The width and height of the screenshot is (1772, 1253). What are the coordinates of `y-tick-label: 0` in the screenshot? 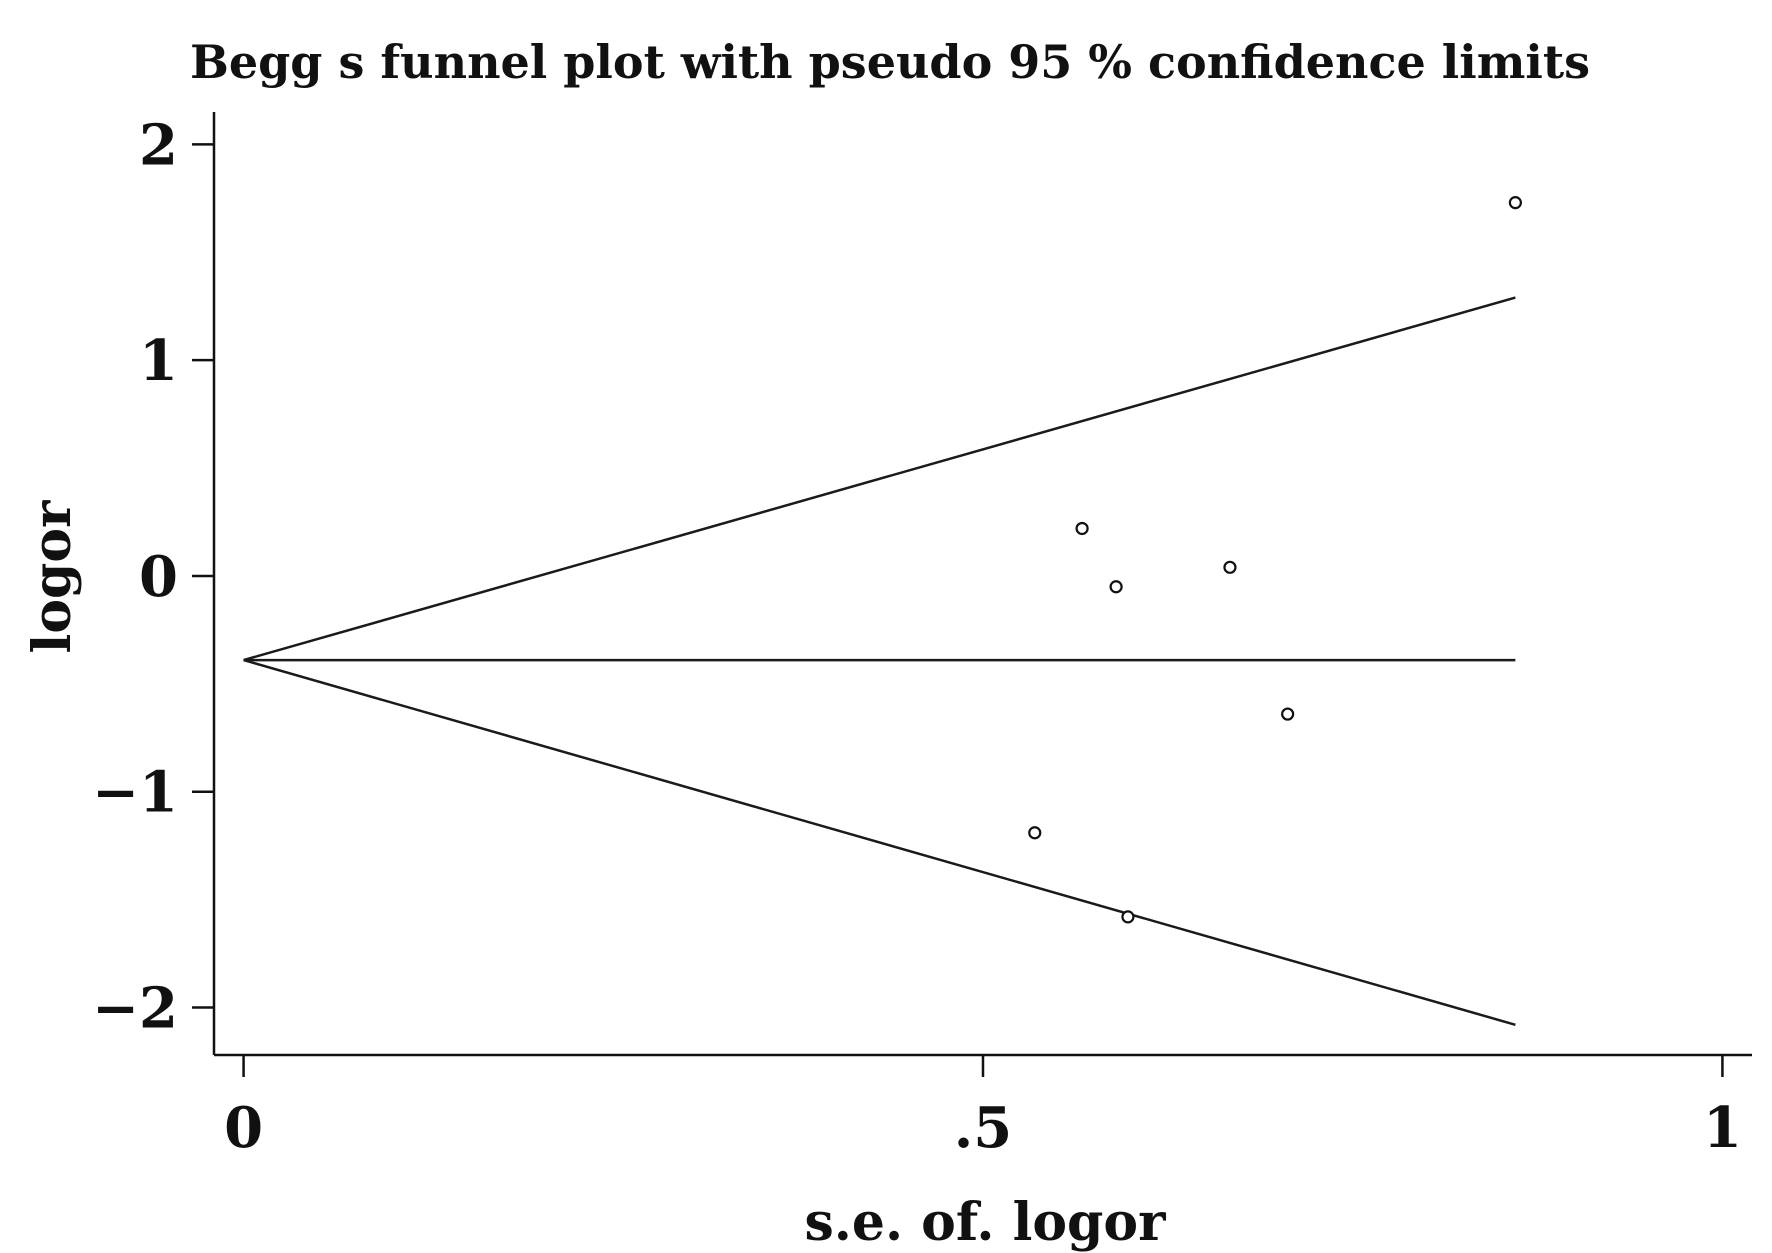 It's located at (158, 577).